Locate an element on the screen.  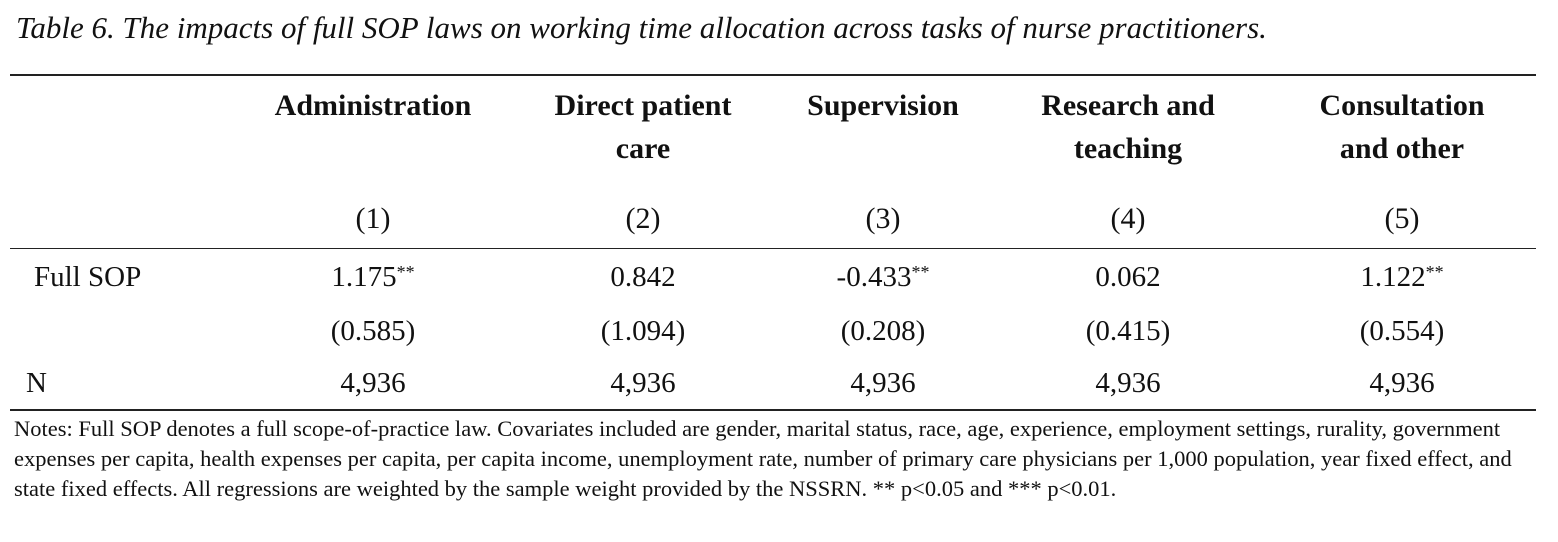
column-heading-consultation-and-other: Consultation and other is located at coordinates (1402, 132).